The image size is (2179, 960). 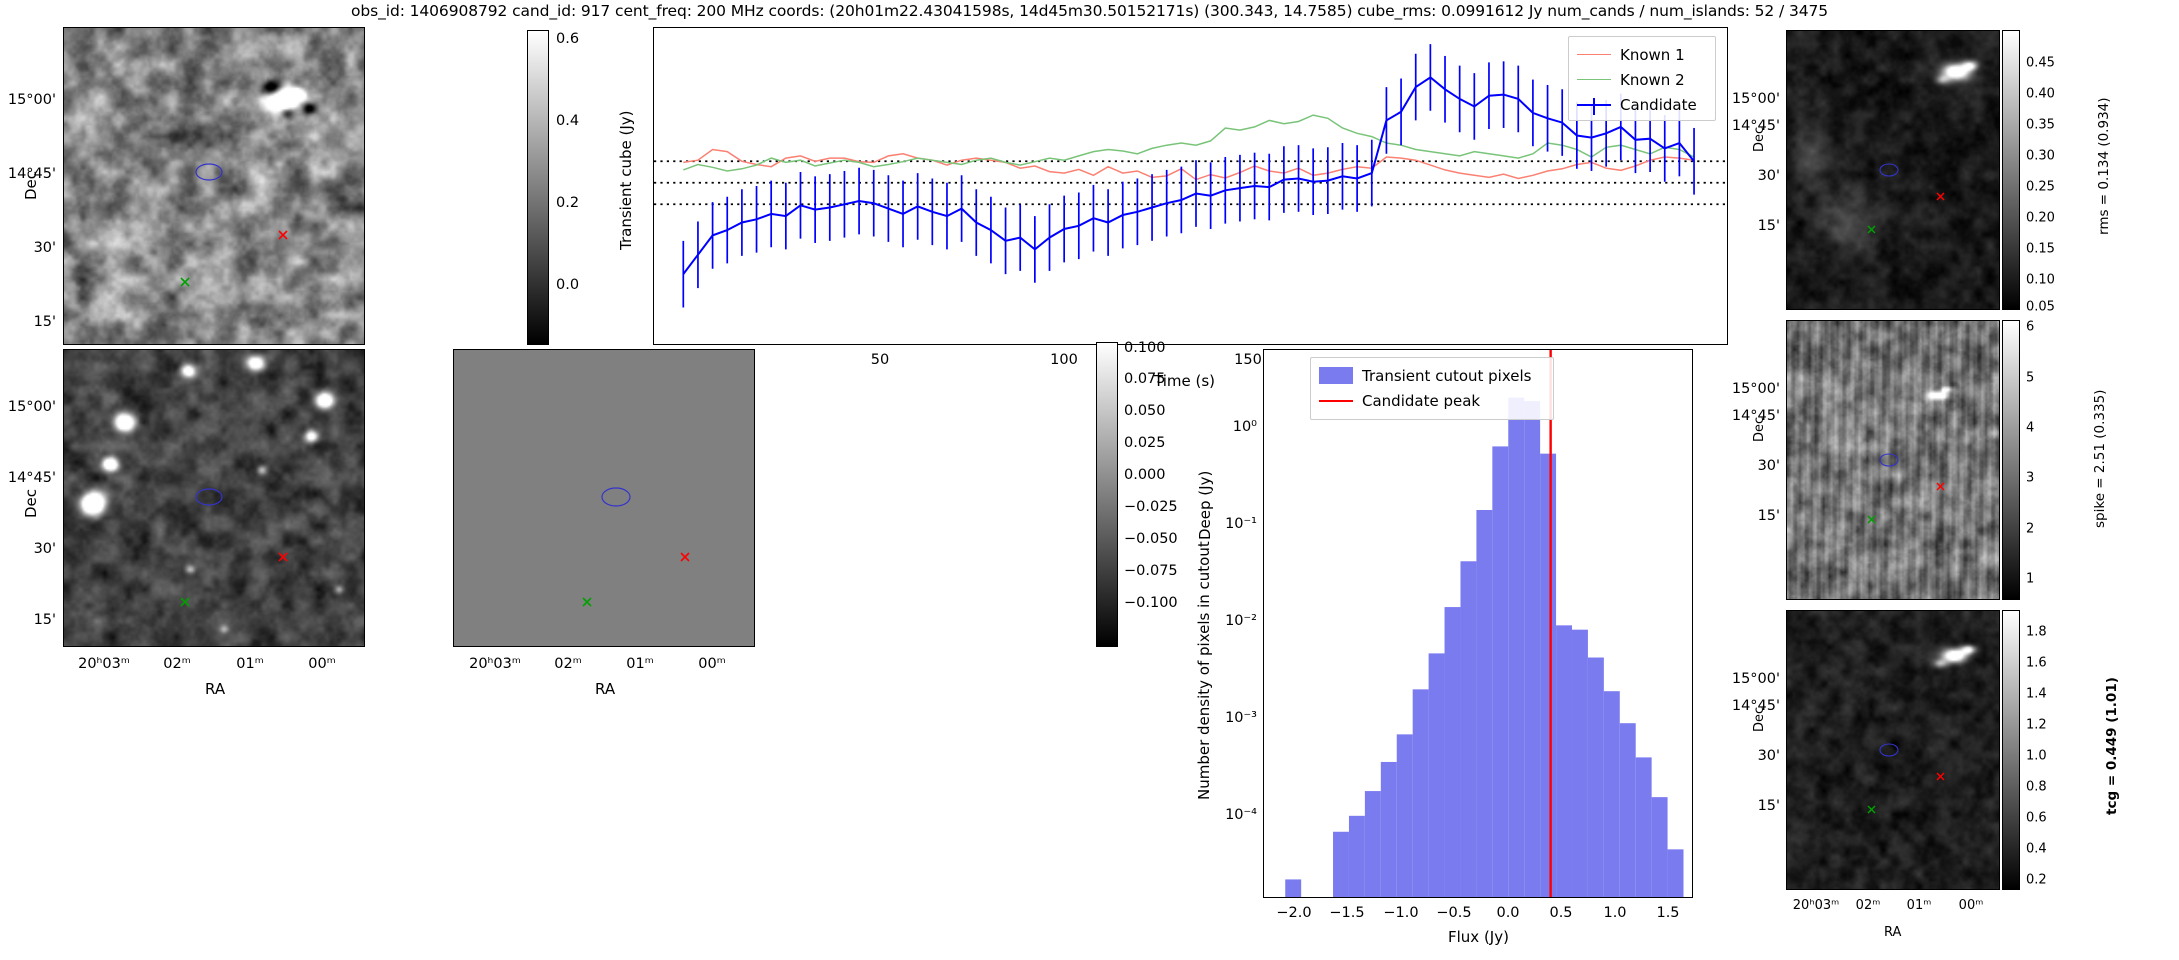 What do you see at coordinates (2100, 458) in the screenshot?
I see `spike-cbar-label: spike = 2.51 (0.335)` at bounding box center [2100, 458].